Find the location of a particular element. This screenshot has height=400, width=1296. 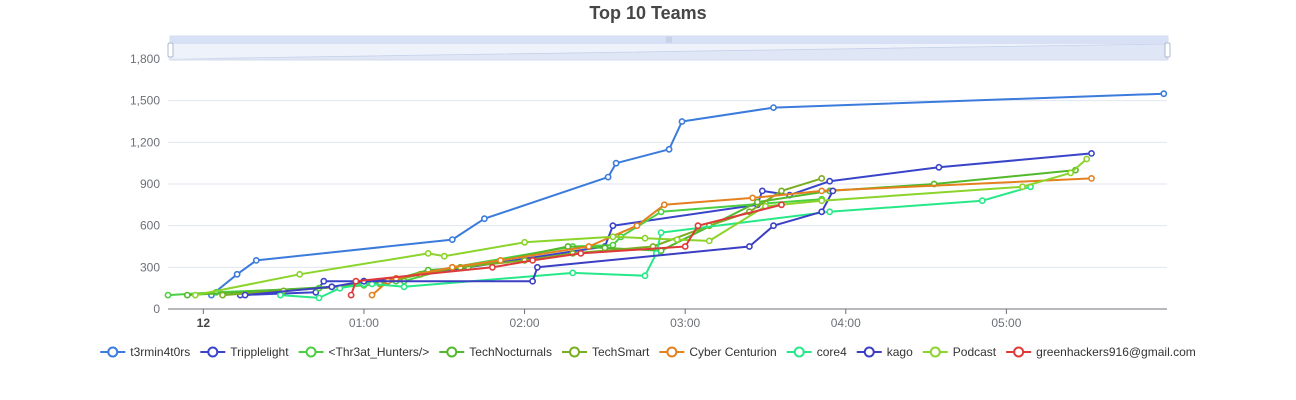

y-tick-label: 1,200 is located at coordinates (145, 142).